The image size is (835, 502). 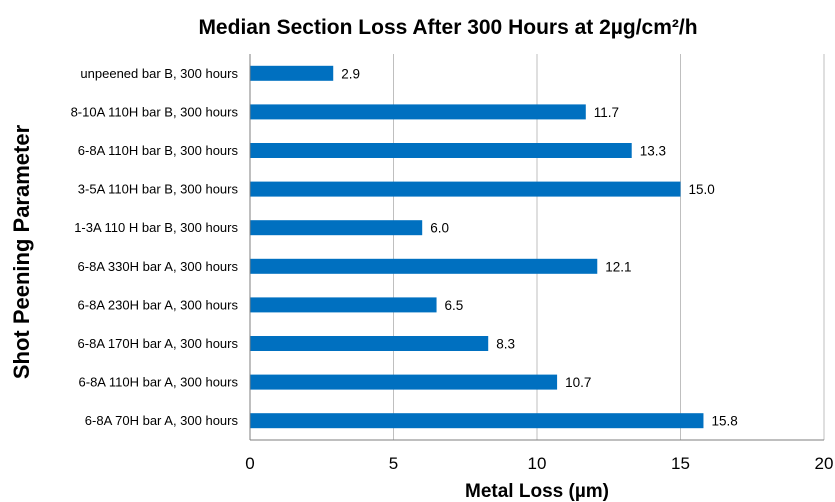 What do you see at coordinates (680, 463) in the screenshot?
I see `x-tick-label: 15` at bounding box center [680, 463].